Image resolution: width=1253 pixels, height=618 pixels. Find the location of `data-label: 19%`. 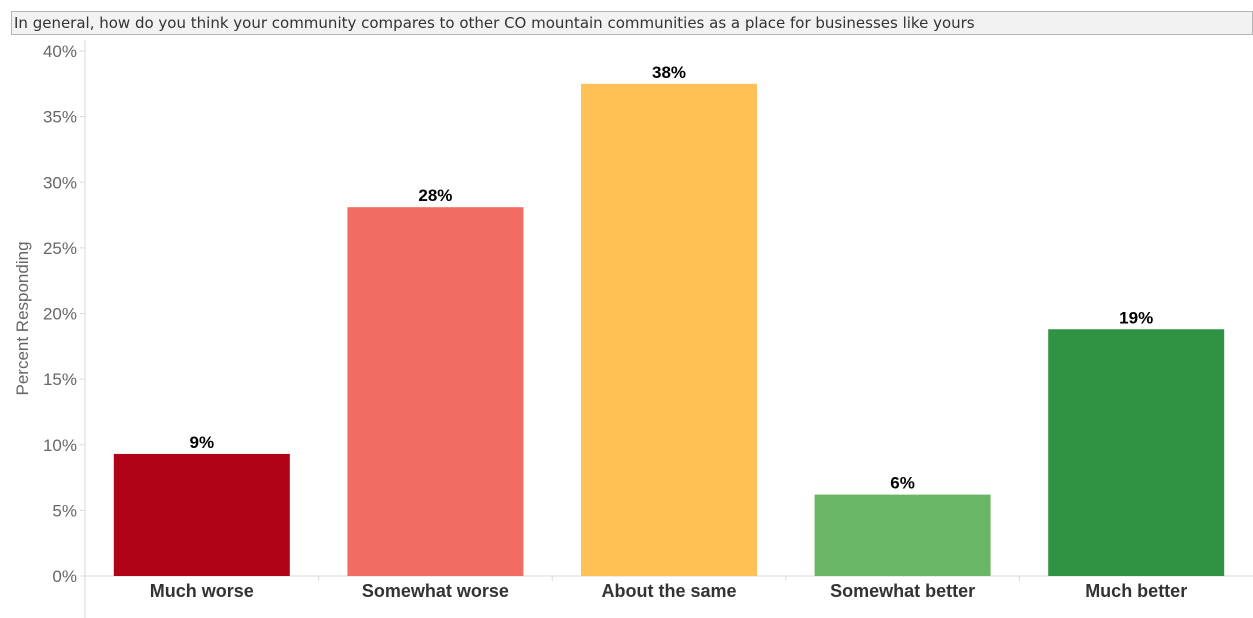

data-label: 19% is located at coordinates (1136, 317).